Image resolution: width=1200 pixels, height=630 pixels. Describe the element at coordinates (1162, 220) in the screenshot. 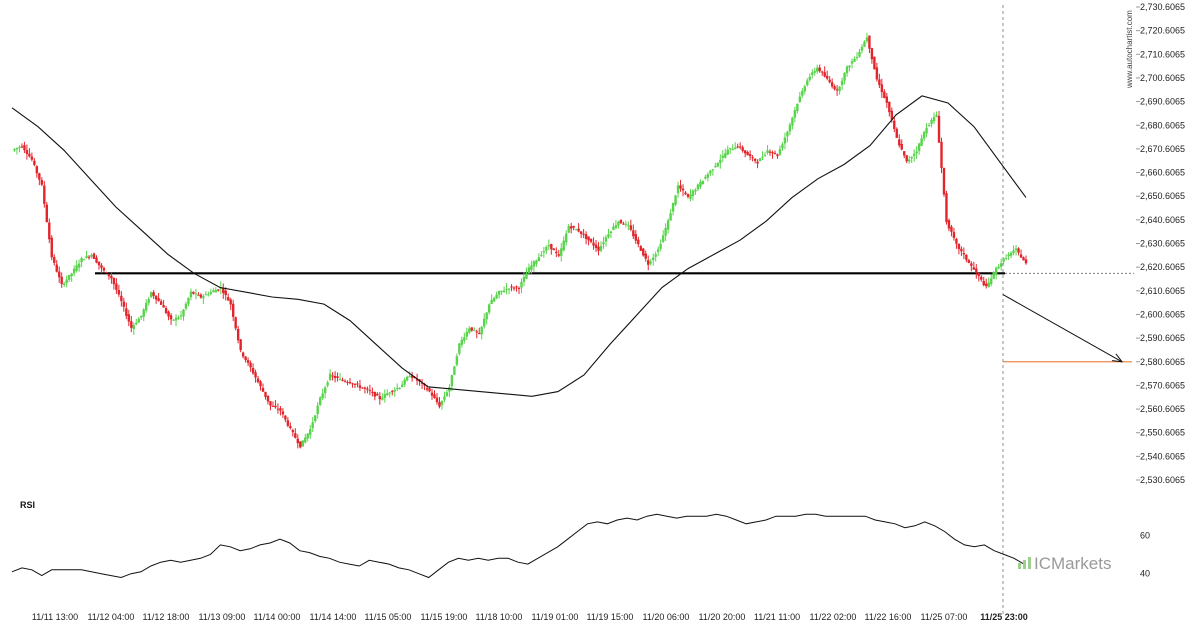

I see `price-tick-label: 2,640.6065` at that location.